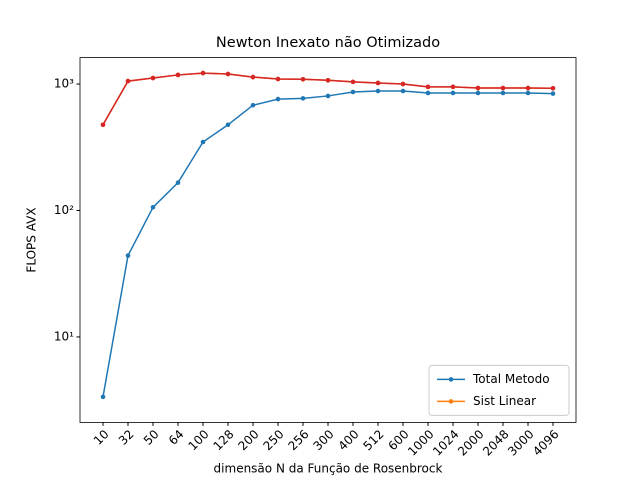 The image size is (640, 480). I want to click on y-tick-label: 10¹, so click(64, 336).